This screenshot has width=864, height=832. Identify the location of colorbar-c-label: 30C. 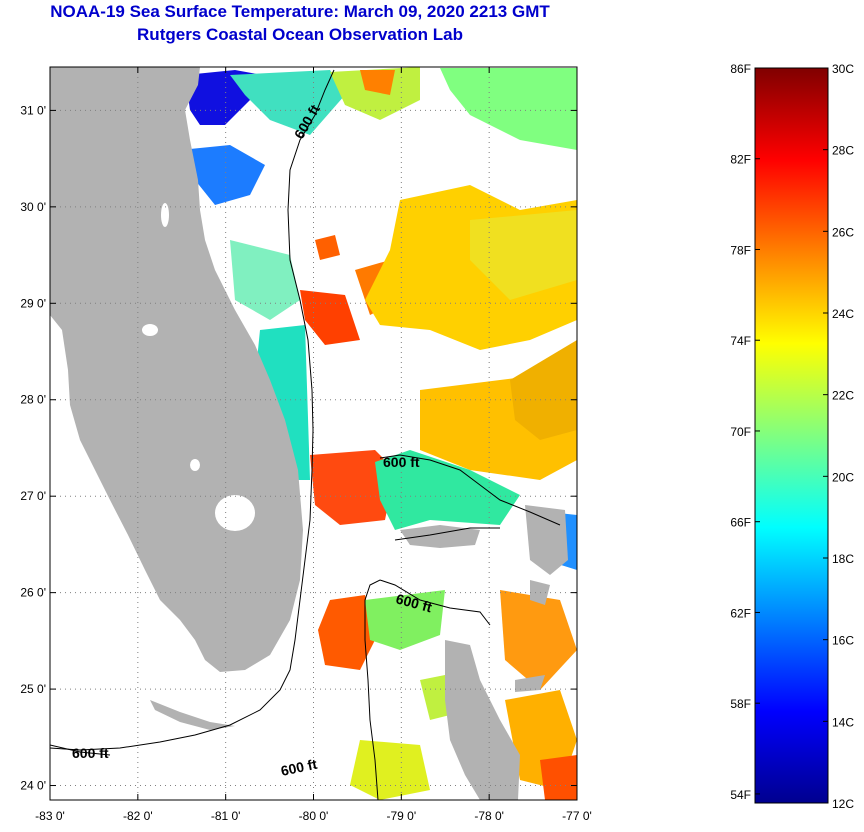
(843, 69).